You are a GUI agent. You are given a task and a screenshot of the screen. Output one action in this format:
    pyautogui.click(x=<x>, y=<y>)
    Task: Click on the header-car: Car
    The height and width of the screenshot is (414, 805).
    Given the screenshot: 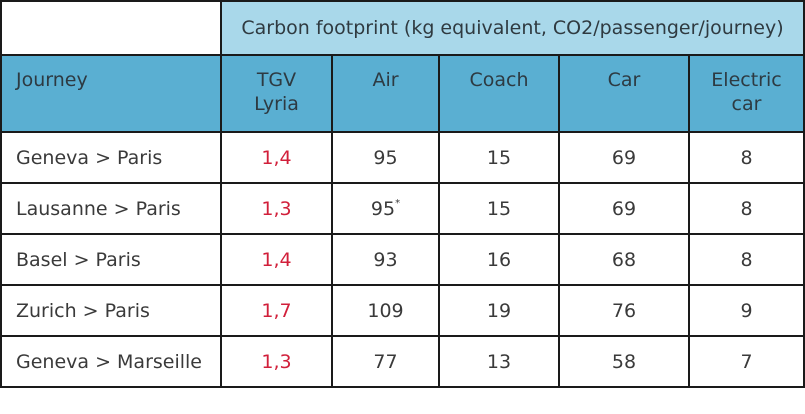 What is the action you would take?
    pyautogui.click(x=624, y=93)
    